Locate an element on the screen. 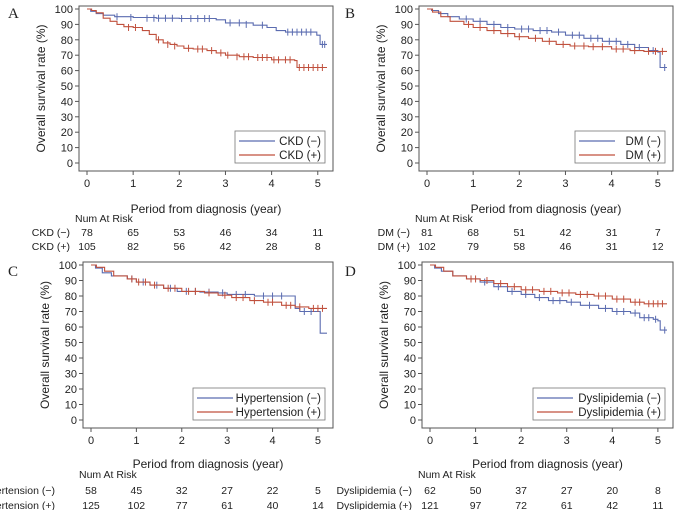 This screenshot has width=676, height=510. risk-row-label: DM (−) is located at coordinates (394, 233).